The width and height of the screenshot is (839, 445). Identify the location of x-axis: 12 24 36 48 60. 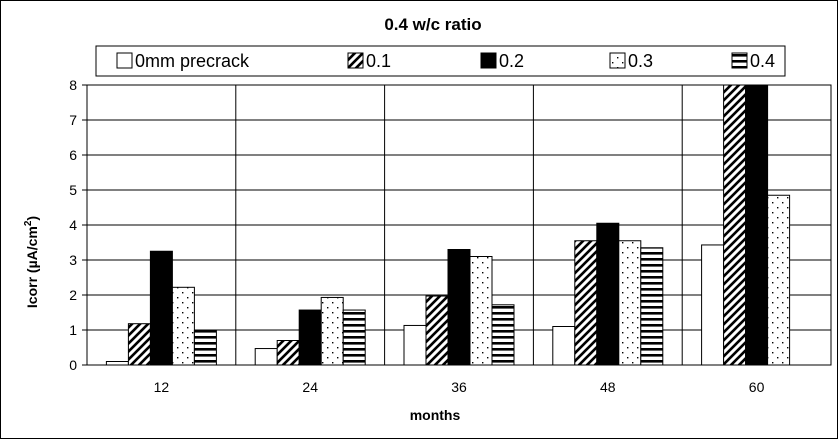
(459, 387).